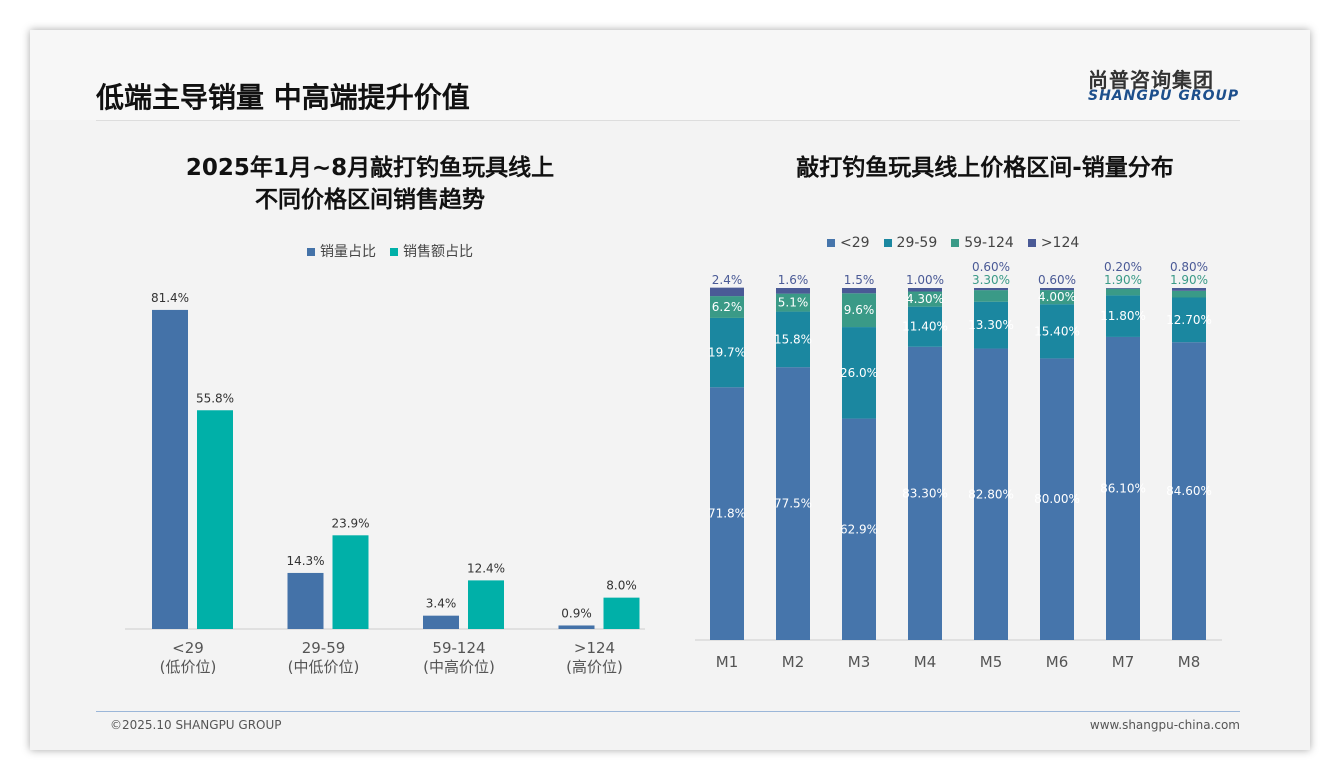  Describe the element at coordinates (793, 504) in the screenshot. I see `data-label: 77.5%` at that location.